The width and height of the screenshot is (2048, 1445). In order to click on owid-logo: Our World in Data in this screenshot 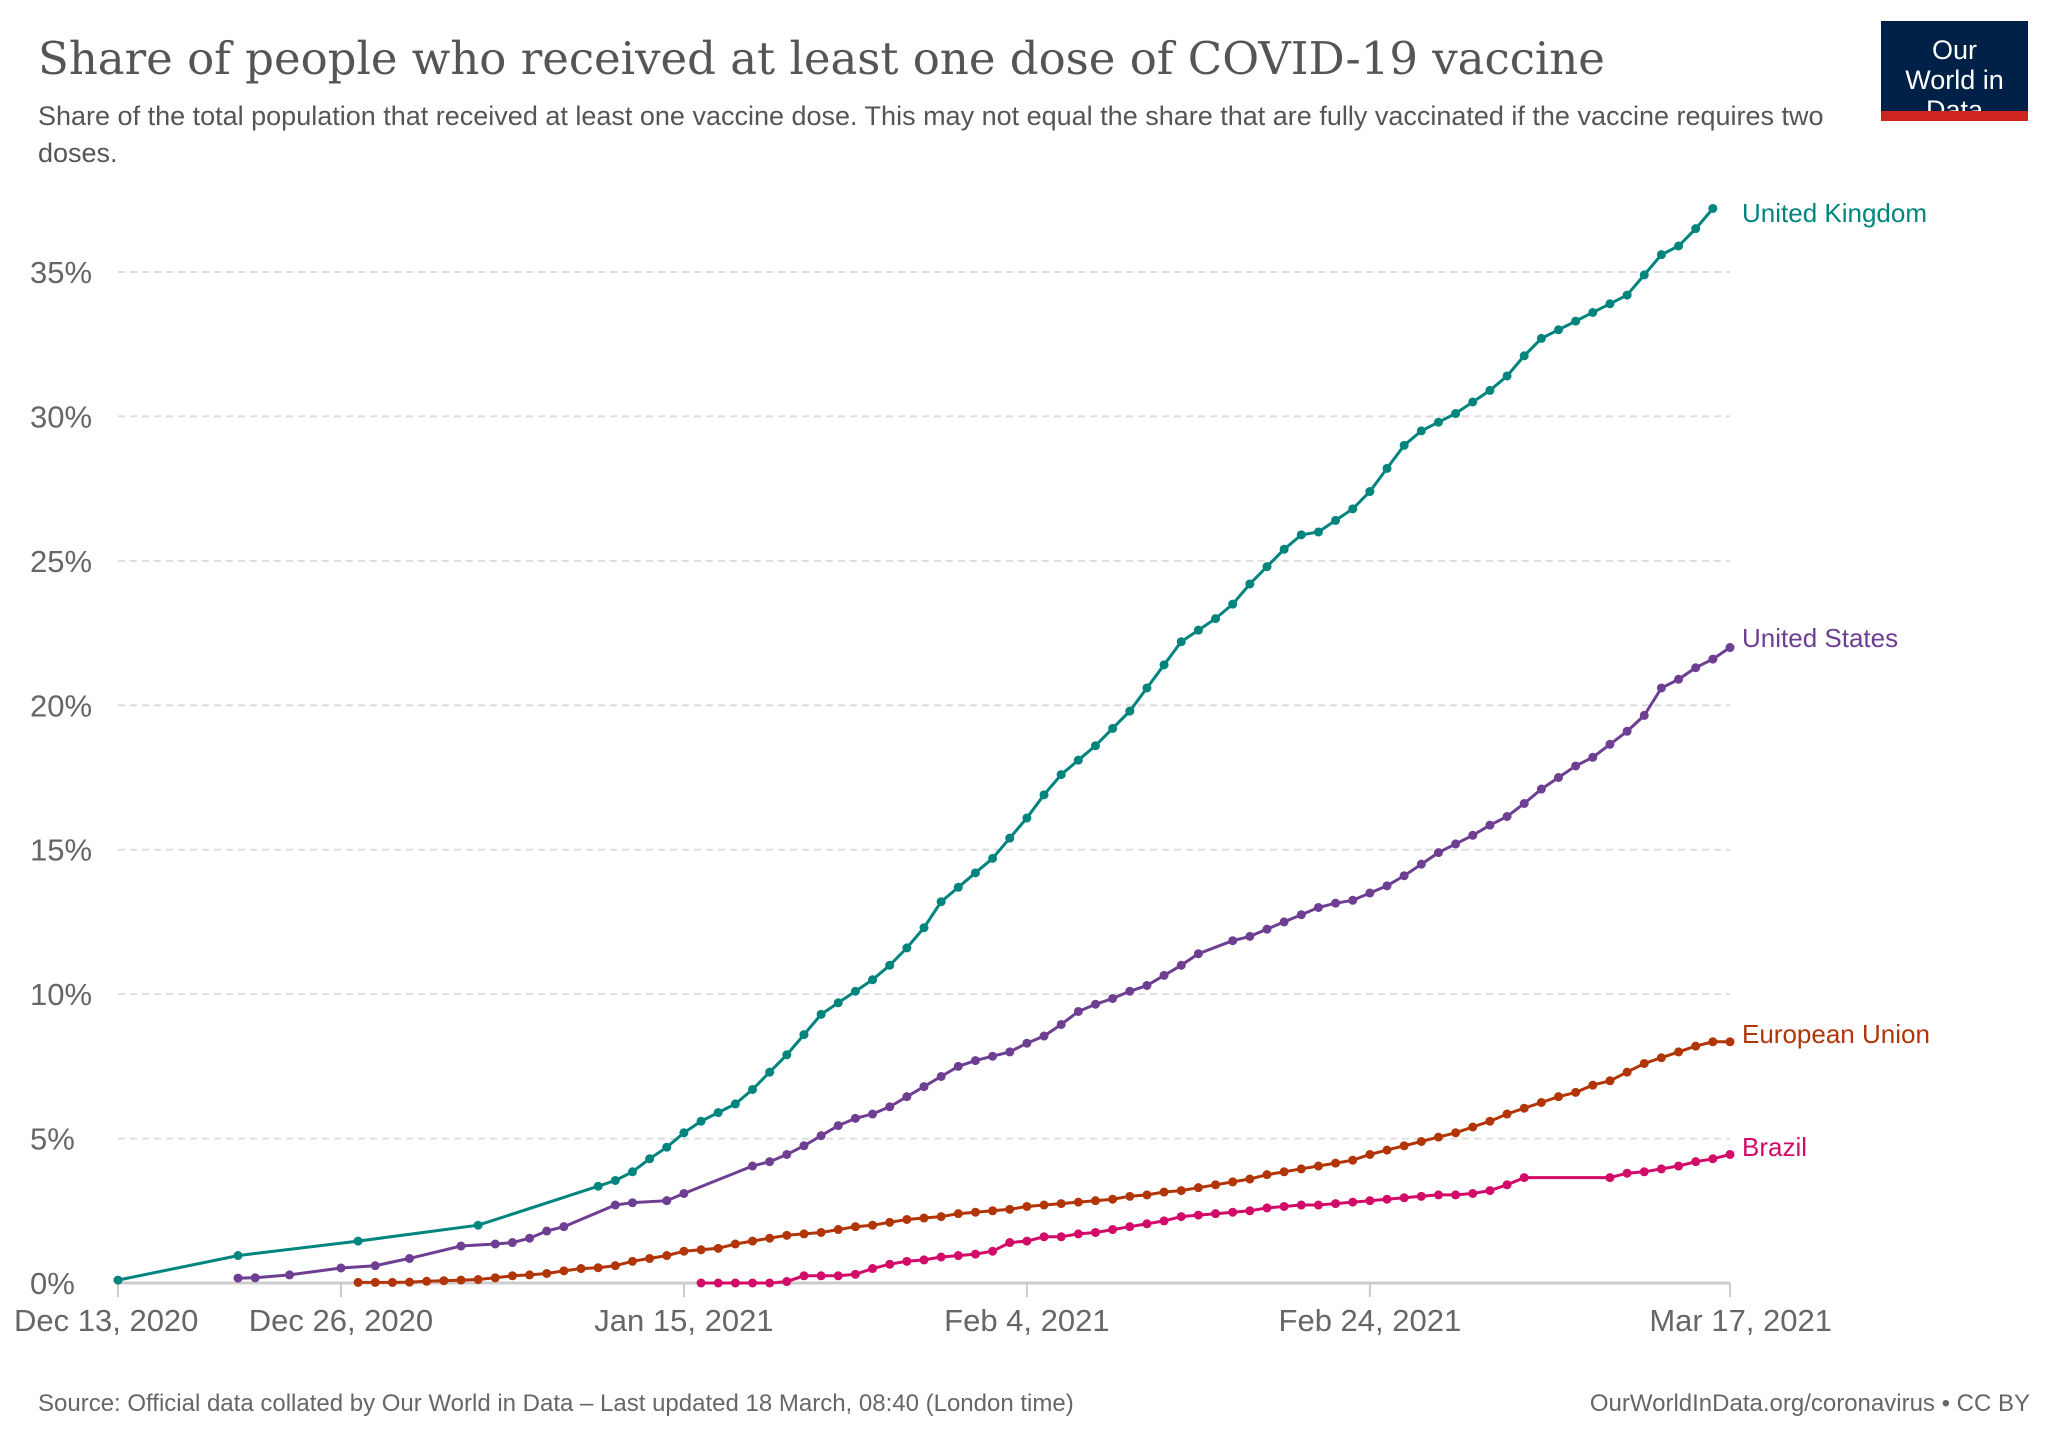, I will do `click(1954, 73)`.